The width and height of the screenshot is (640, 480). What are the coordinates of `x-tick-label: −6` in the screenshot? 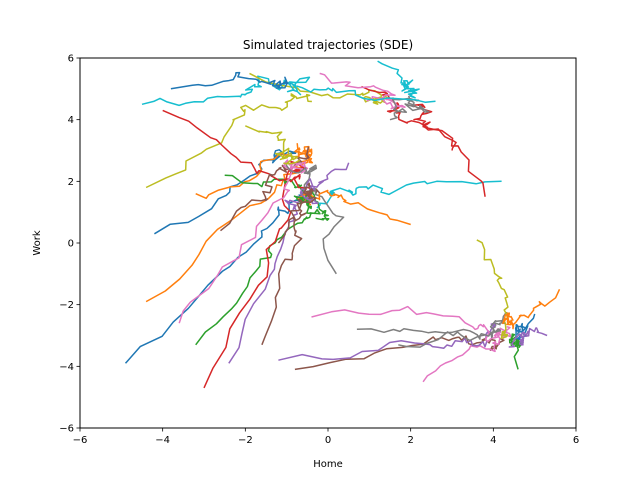 It's located at (80, 440).